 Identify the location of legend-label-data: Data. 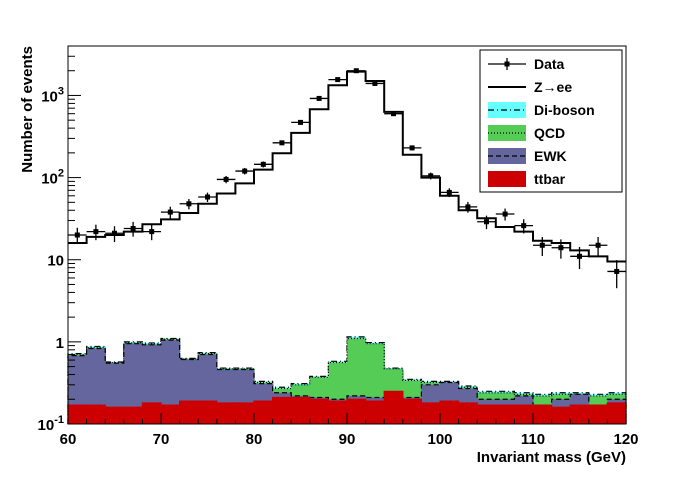
(549, 64).